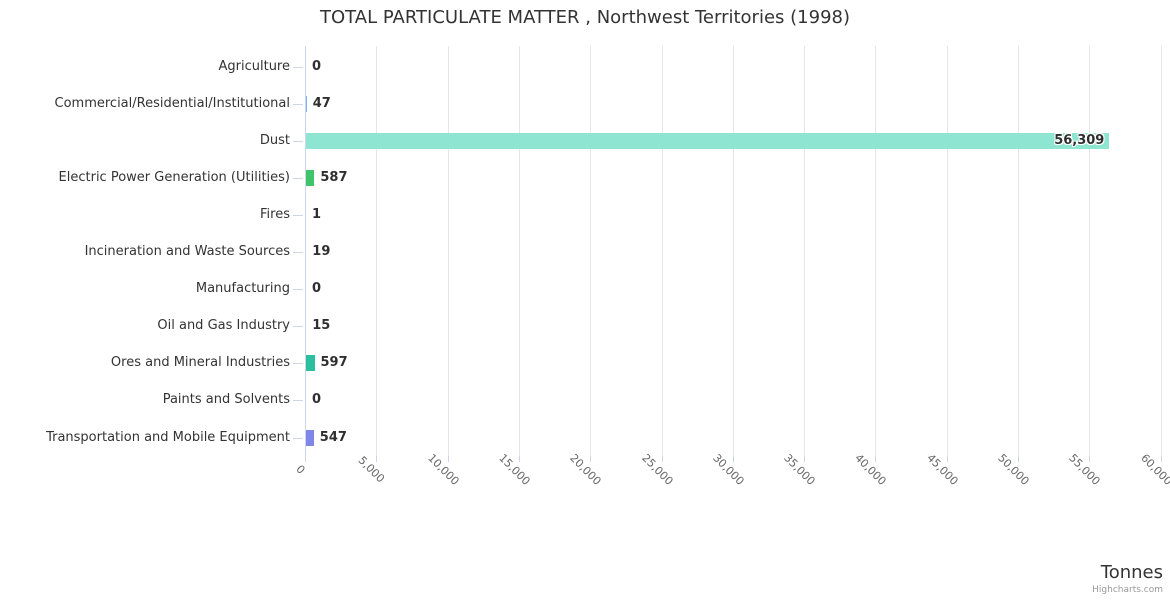  What do you see at coordinates (275, 214) in the screenshot?
I see `category-label: Fires` at bounding box center [275, 214].